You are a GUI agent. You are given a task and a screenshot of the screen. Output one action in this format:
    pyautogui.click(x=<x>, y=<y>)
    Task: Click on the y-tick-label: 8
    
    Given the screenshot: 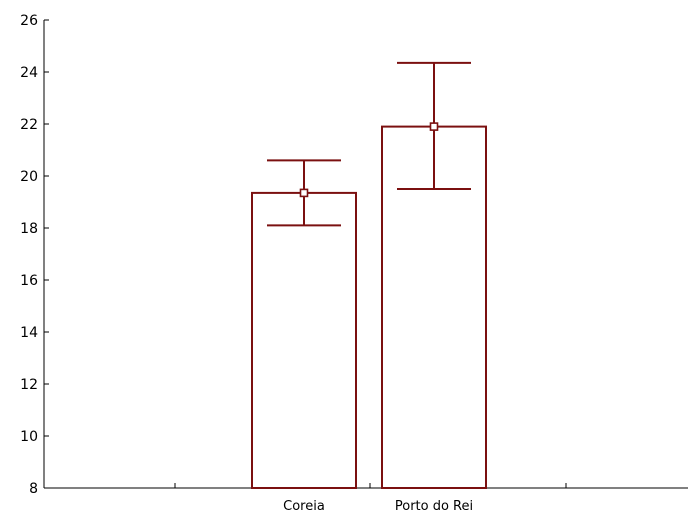 What is the action you would take?
    pyautogui.click(x=33, y=489)
    